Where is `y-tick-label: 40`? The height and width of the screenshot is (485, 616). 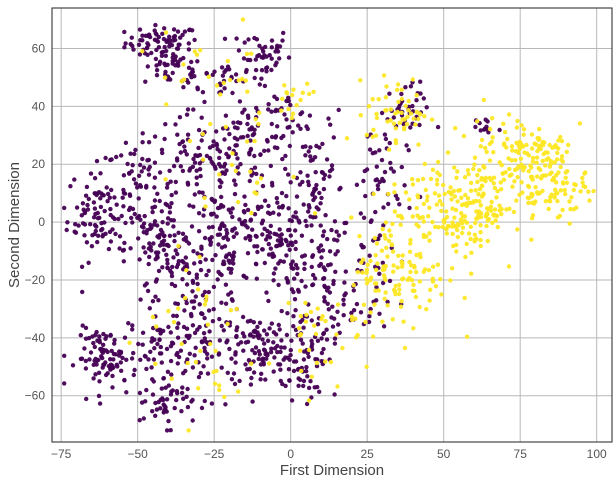
y-tick-label: 40 is located at coordinates (39, 106).